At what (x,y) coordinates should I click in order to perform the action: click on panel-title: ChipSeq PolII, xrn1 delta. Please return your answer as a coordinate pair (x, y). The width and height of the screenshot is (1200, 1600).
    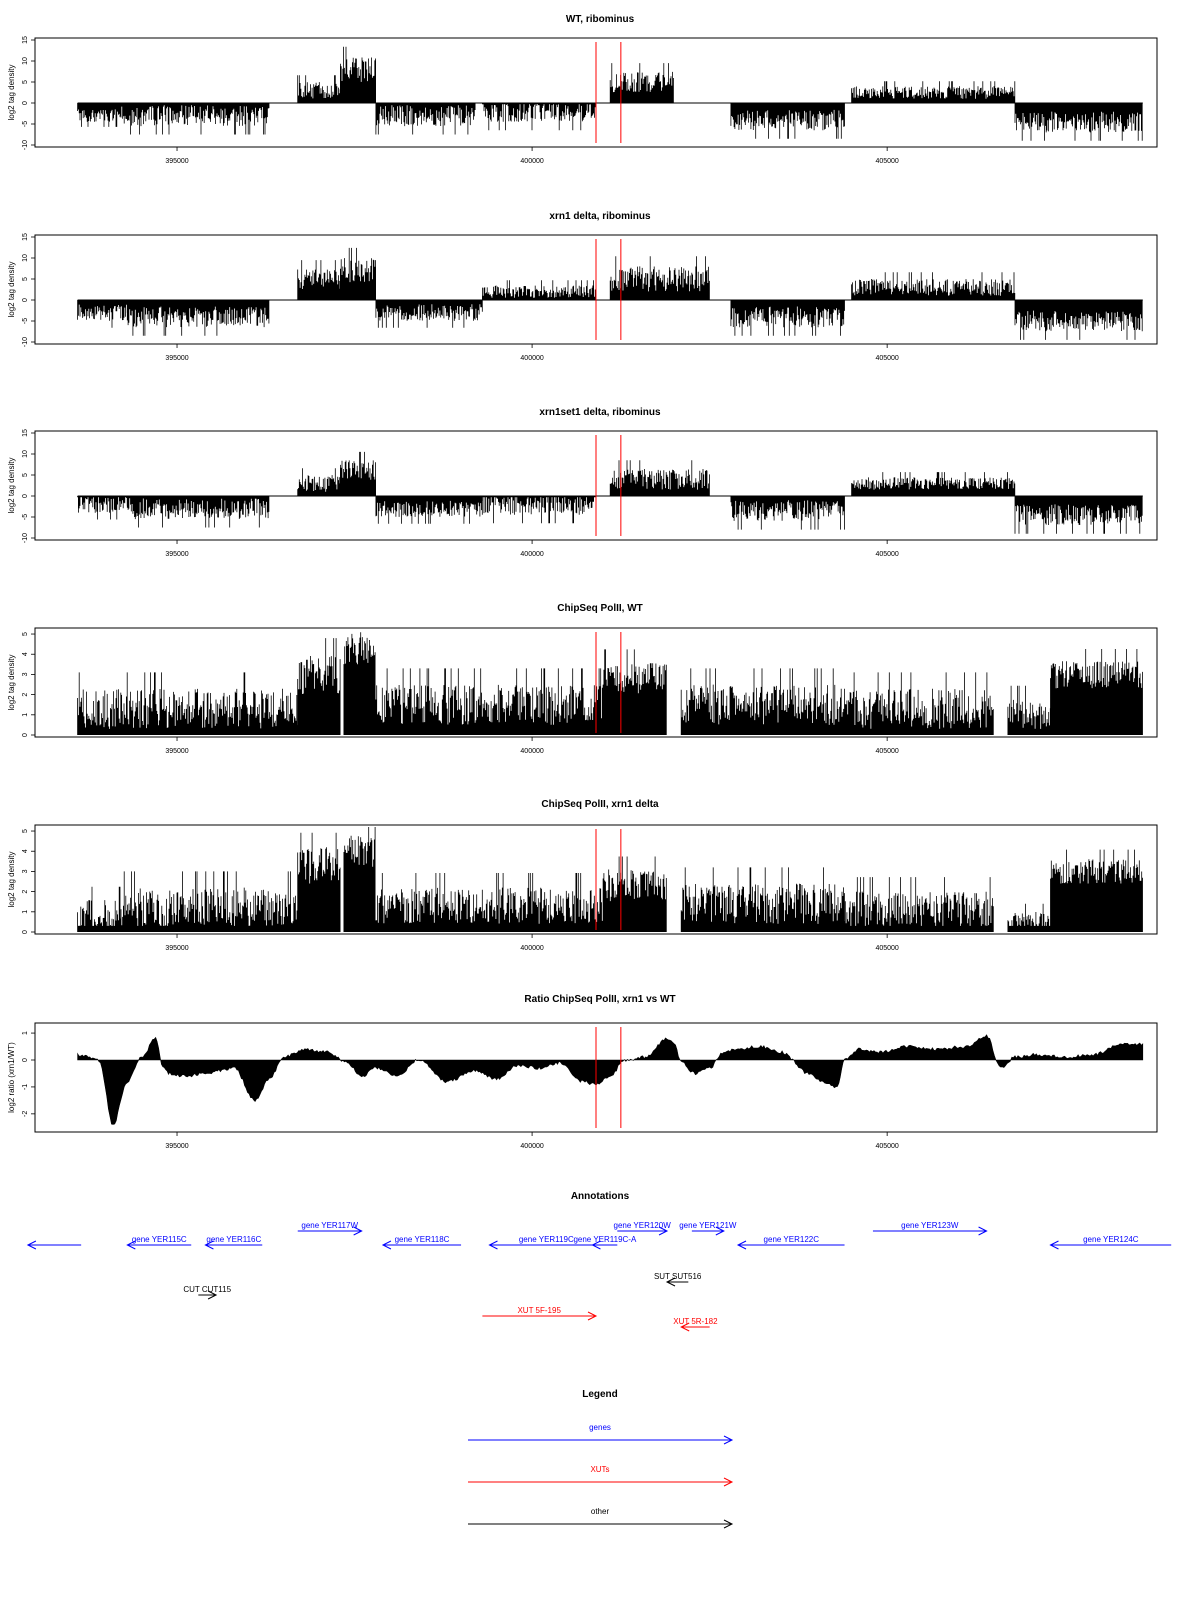
    Looking at the image, I should click on (600, 804).